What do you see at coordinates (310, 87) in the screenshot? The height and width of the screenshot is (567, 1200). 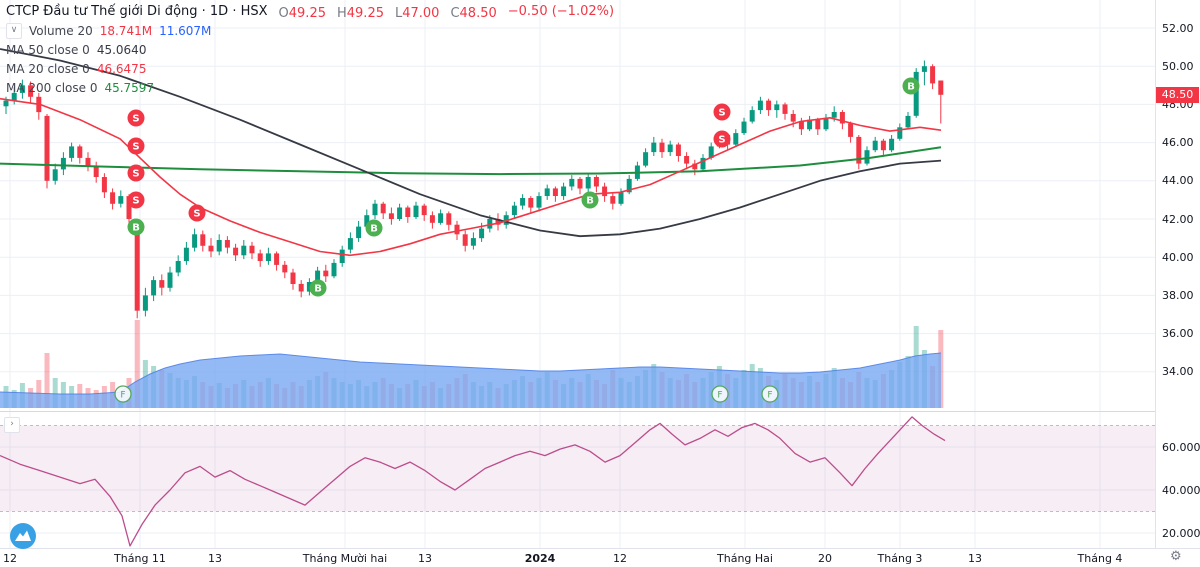 I see `ma200-legend-row: MA 200 close 0 45.7597` at bounding box center [310, 87].